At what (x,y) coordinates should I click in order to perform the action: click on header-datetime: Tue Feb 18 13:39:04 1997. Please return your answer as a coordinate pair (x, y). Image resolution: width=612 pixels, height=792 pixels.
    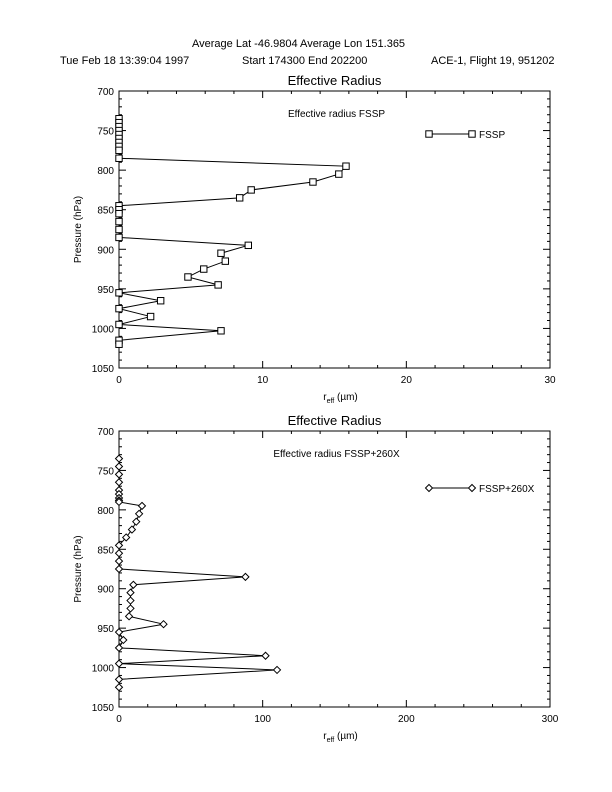
    Looking at the image, I should click on (125, 61).